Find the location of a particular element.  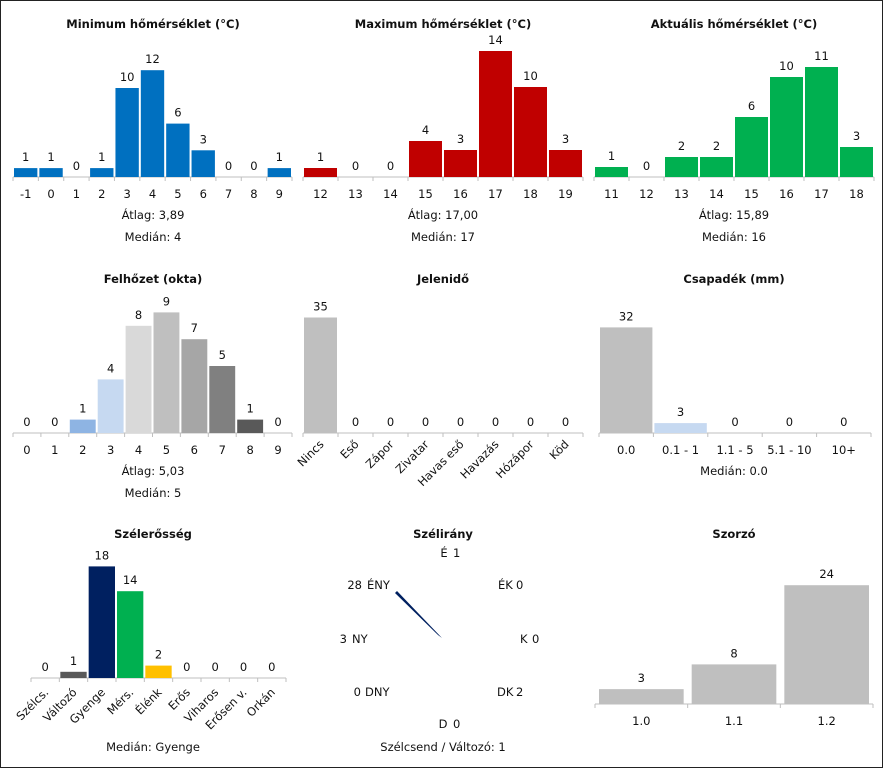

wspd-data-label: 18 is located at coordinates (102, 555).